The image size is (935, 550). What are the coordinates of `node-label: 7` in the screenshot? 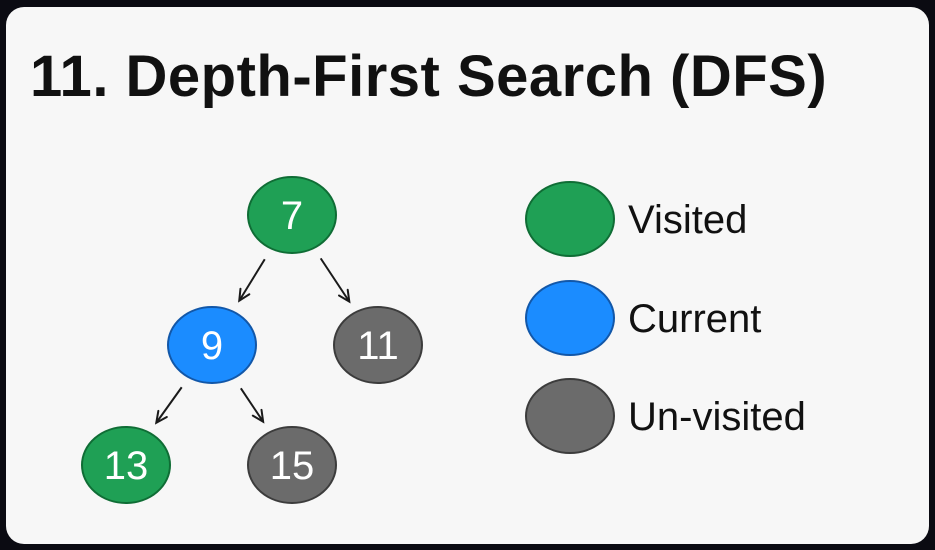 It's located at (292, 216).